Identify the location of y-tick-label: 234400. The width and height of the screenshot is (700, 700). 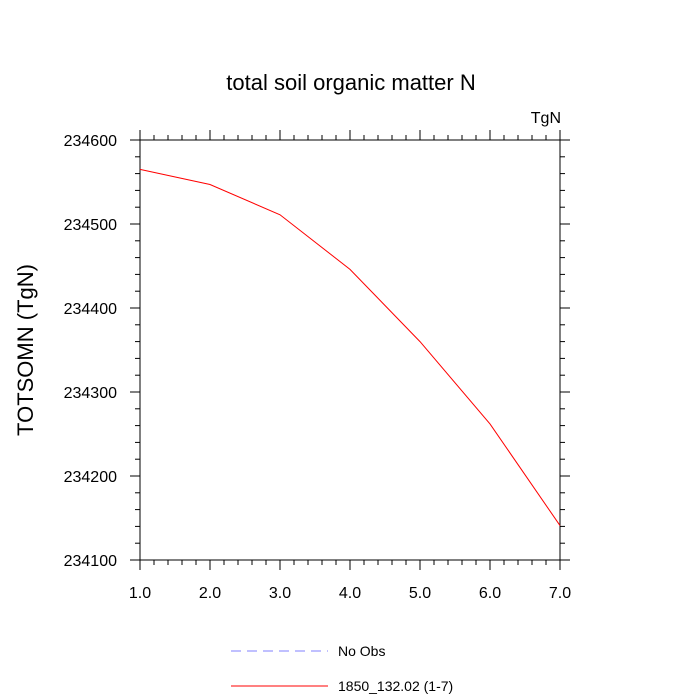
(90, 309).